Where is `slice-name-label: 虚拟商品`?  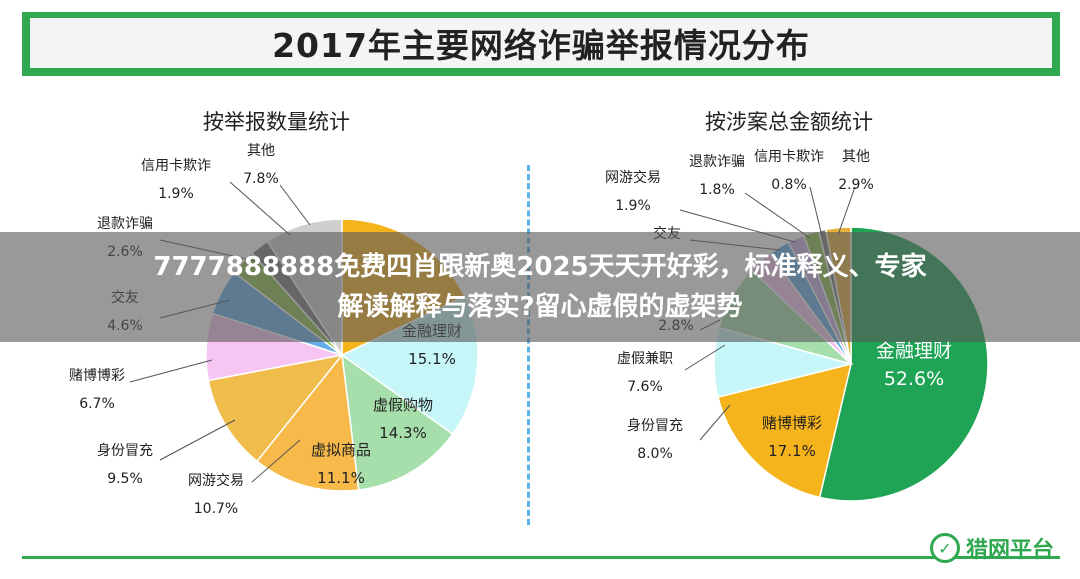
slice-name-label: 虚拟商品 is located at coordinates (341, 450).